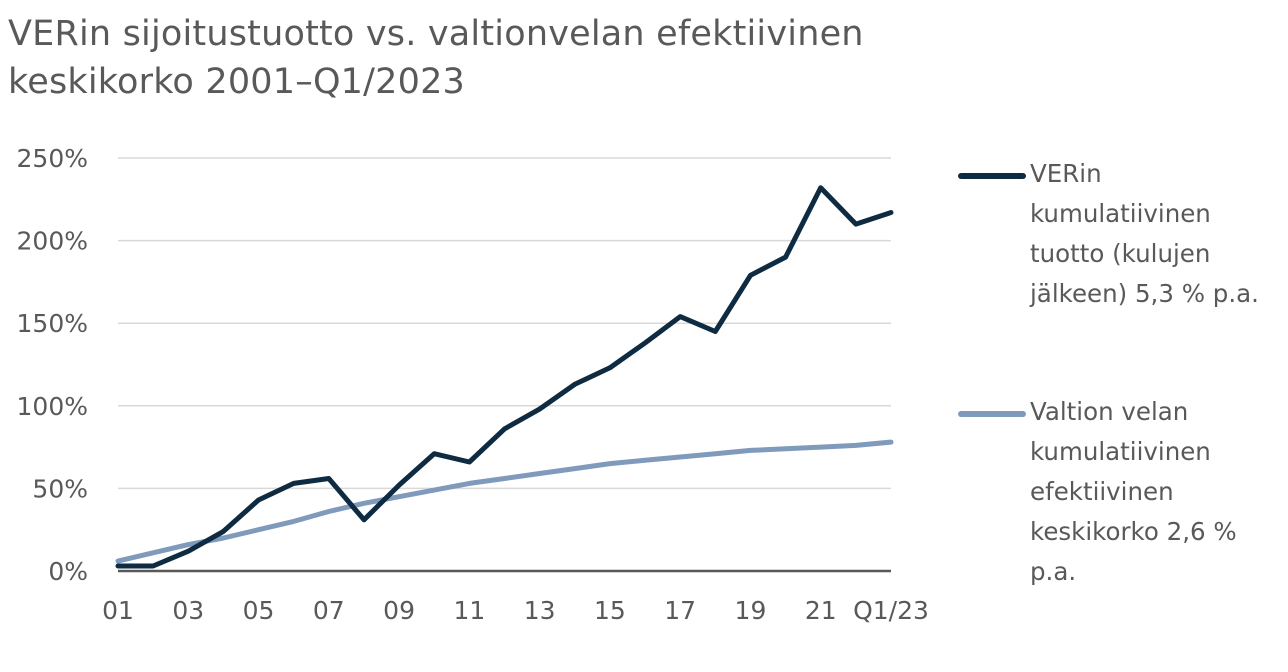 The image size is (1288, 672). I want to click on x-tick-label: 15, so click(610, 610).